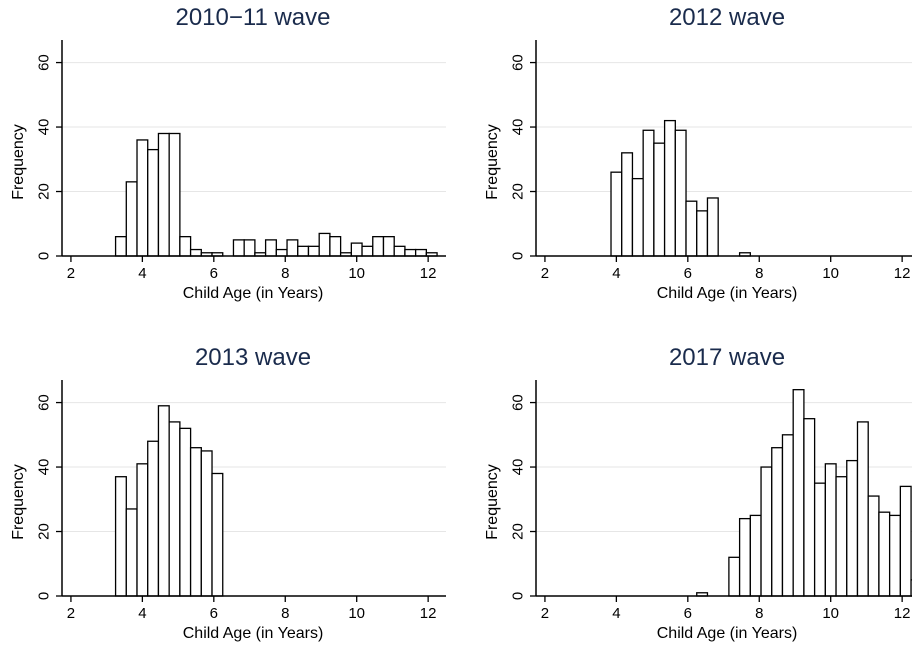 This screenshot has height=665, width=912. Describe the element at coordinates (253, 357) in the screenshot. I see `chart-title: 2013 wave` at that location.